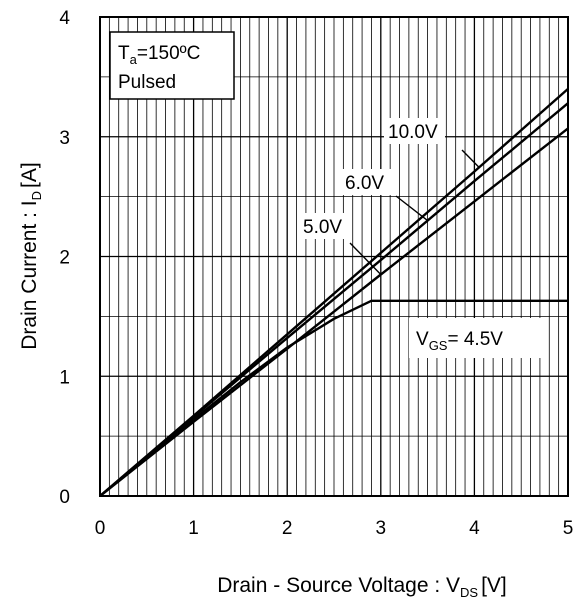 This screenshot has width=577, height=604. I want to click on y-tick-label: 2, so click(64, 258).